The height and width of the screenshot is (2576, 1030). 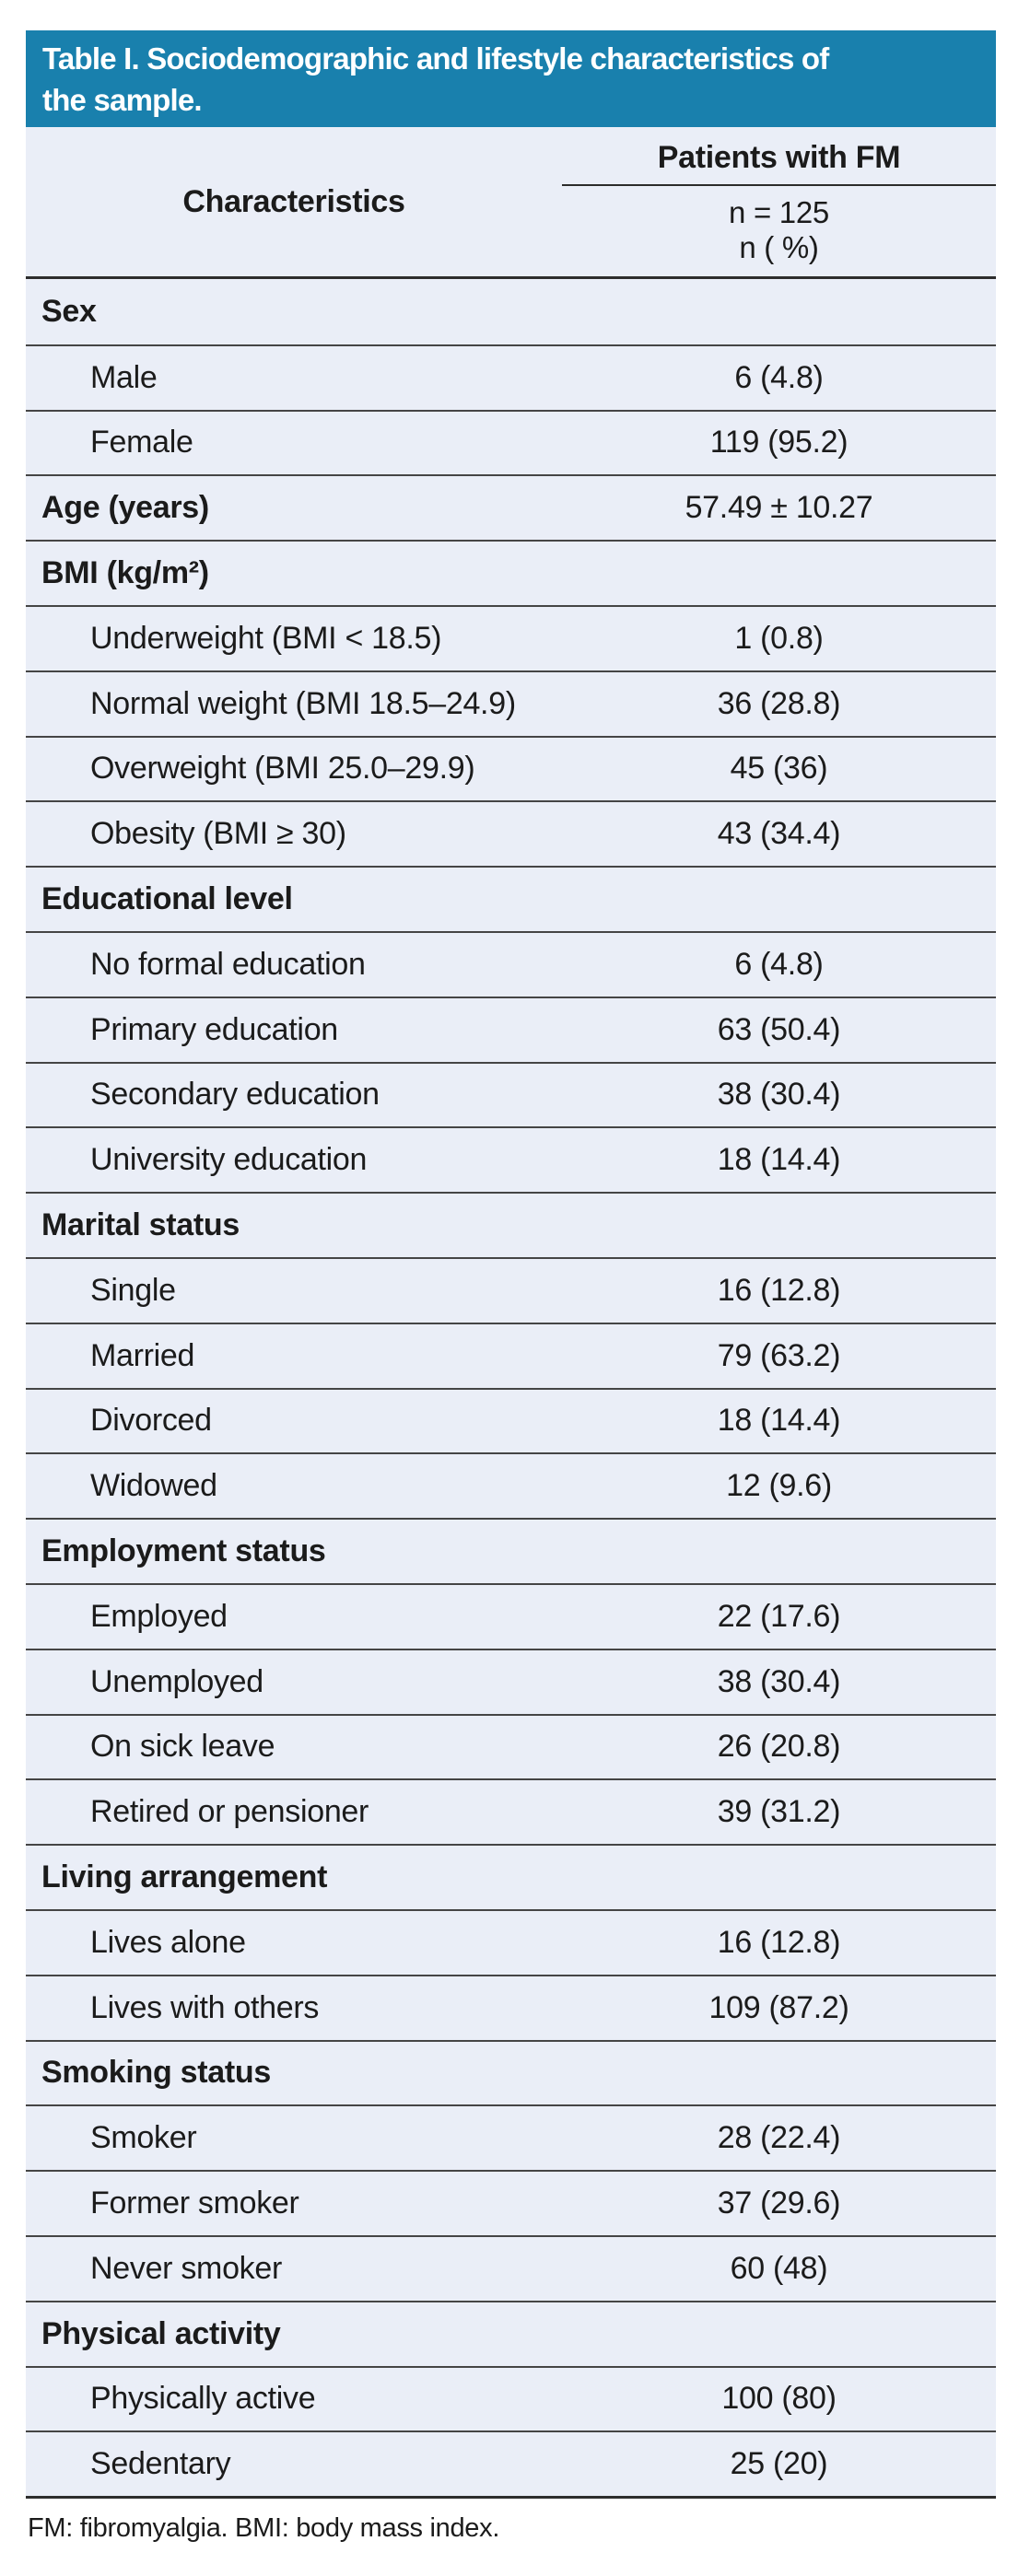 I want to click on section-row: Sex, so click(x=511, y=311).